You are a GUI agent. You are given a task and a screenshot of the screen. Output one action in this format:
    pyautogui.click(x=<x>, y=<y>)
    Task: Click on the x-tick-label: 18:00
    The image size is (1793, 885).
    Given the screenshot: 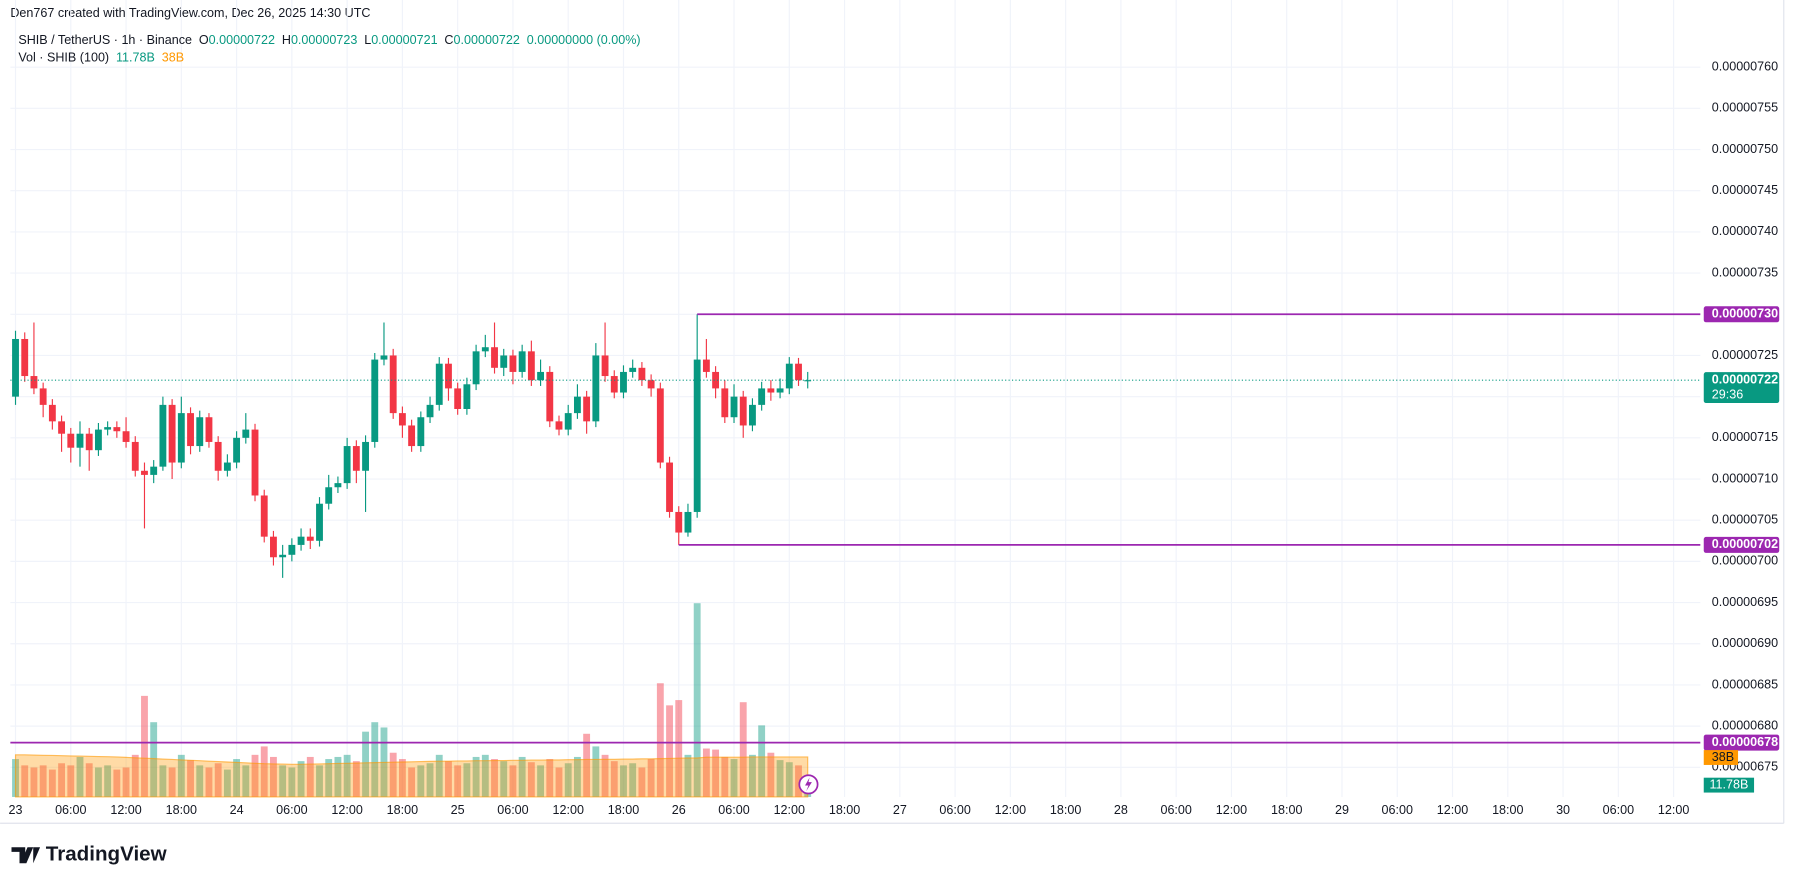 What is the action you would take?
    pyautogui.click(x=1507, y=810)
    